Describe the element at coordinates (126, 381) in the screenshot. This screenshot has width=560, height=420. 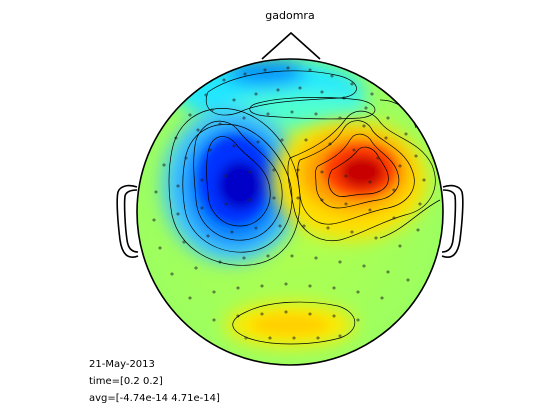
I see `info-time: time=[0.2 0.2]` at that location.